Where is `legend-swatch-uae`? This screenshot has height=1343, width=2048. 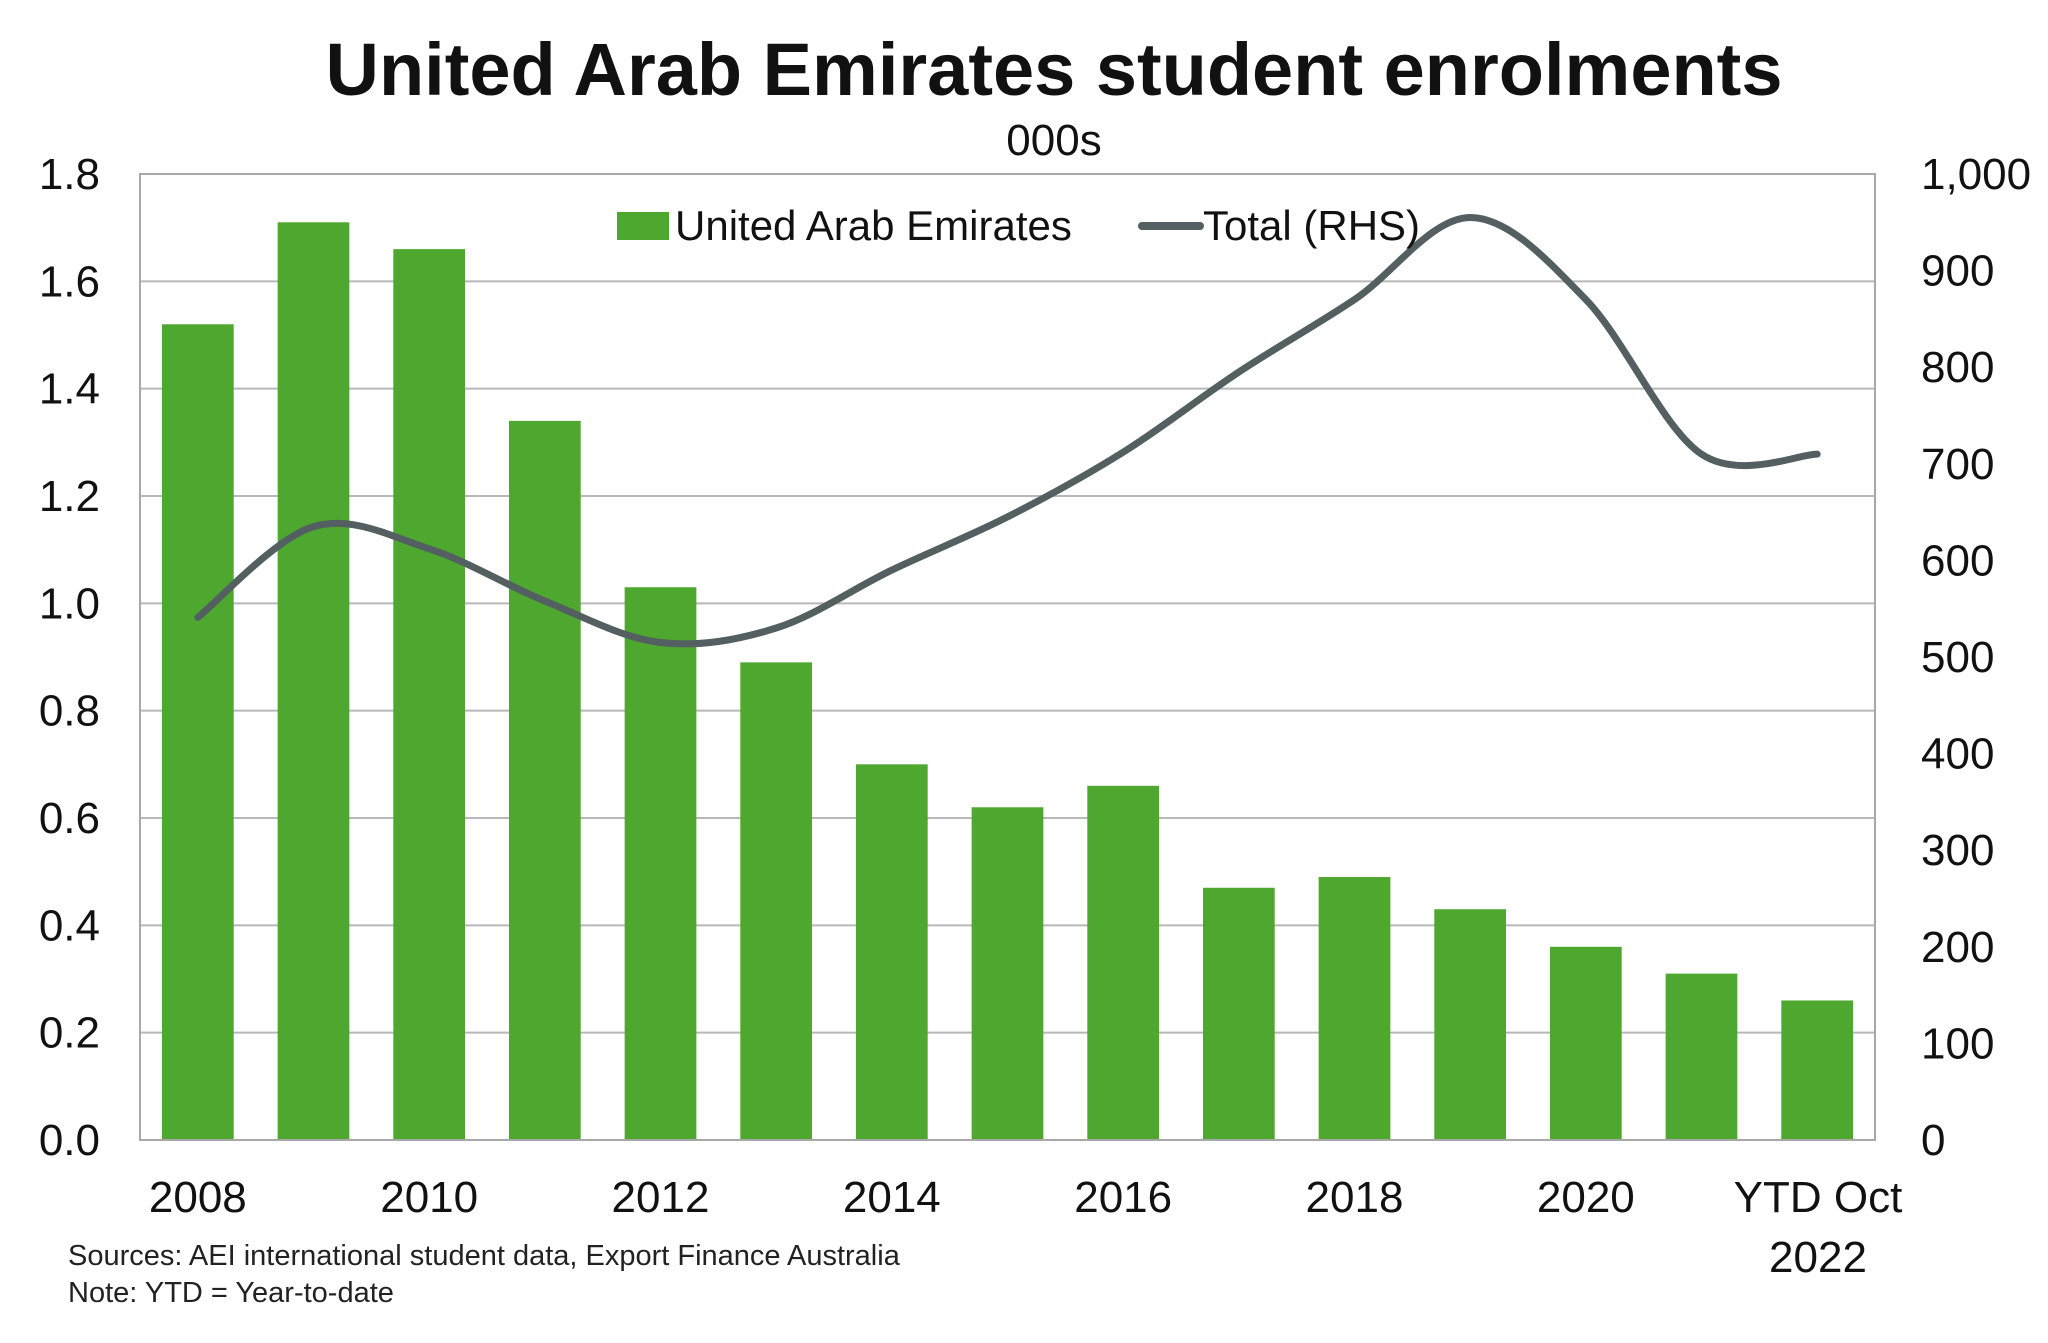 legend-swatch-uae is located at coordinates (643, 226).